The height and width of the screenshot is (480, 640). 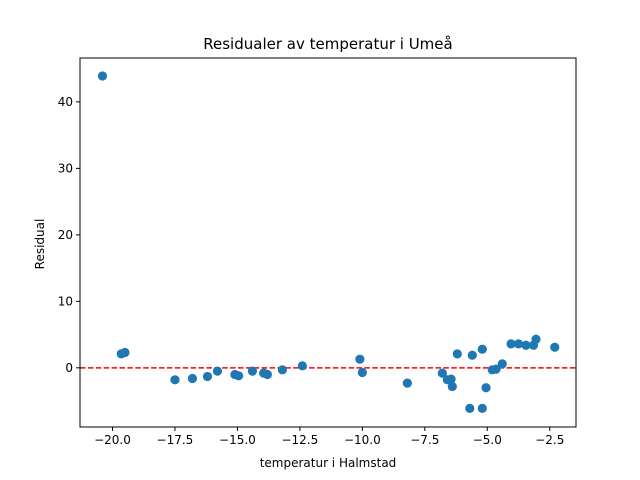 What do you see at coordinates (65, 168) in the screenshot?
I see `y-tick-label: 30` at bounding box center [65, 168].